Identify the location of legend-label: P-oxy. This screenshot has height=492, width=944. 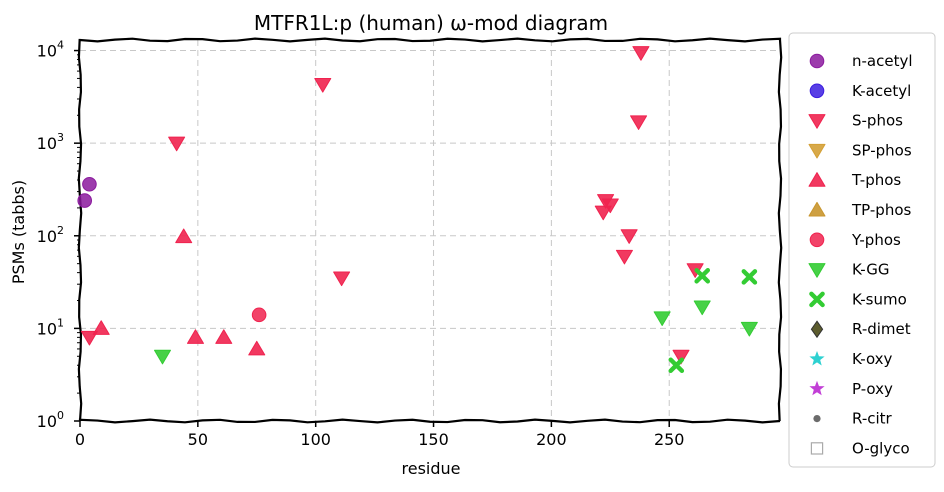
(872, 389).